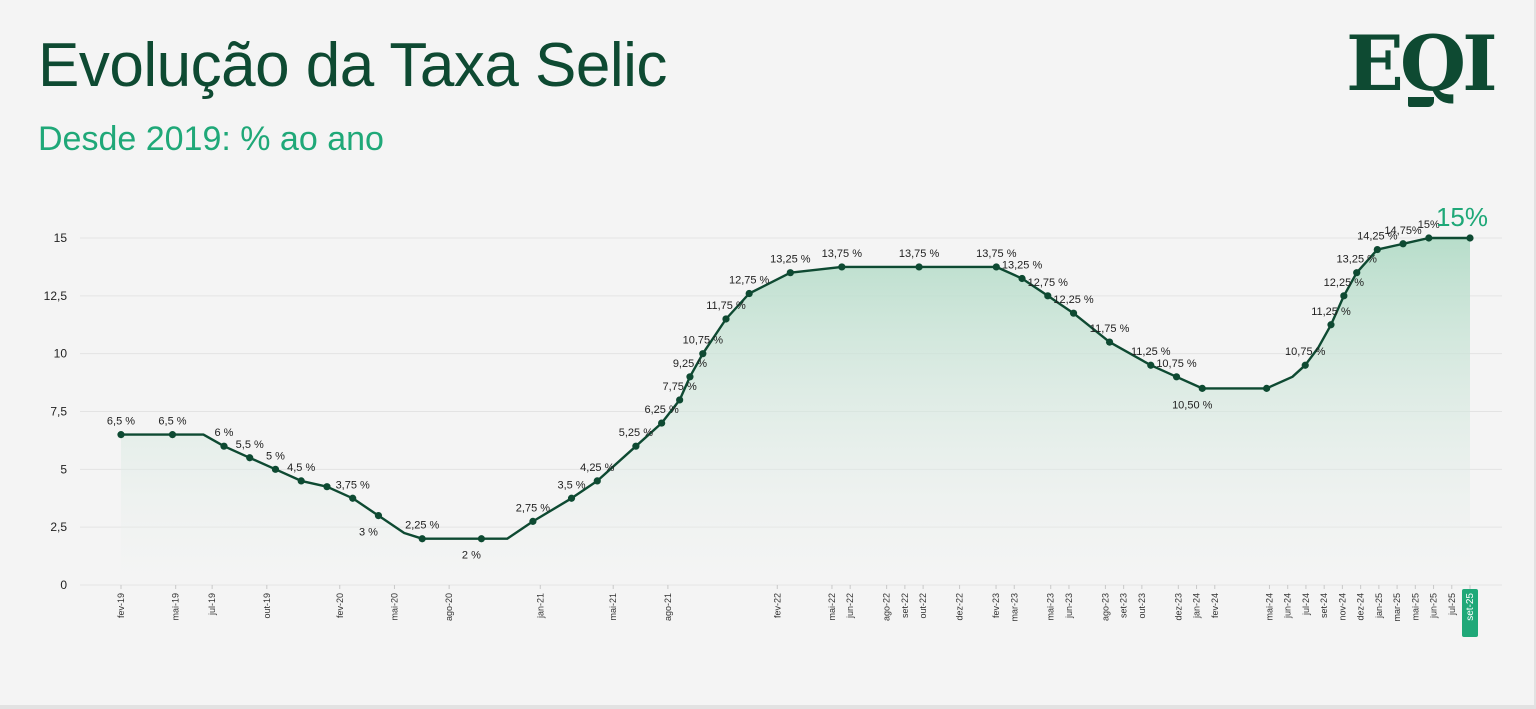 This screenshot has width=1536, height=709. Describe the element at coordinates (668, 607) in the screenshot. I see `x-tick-label: ago-21` at that location.